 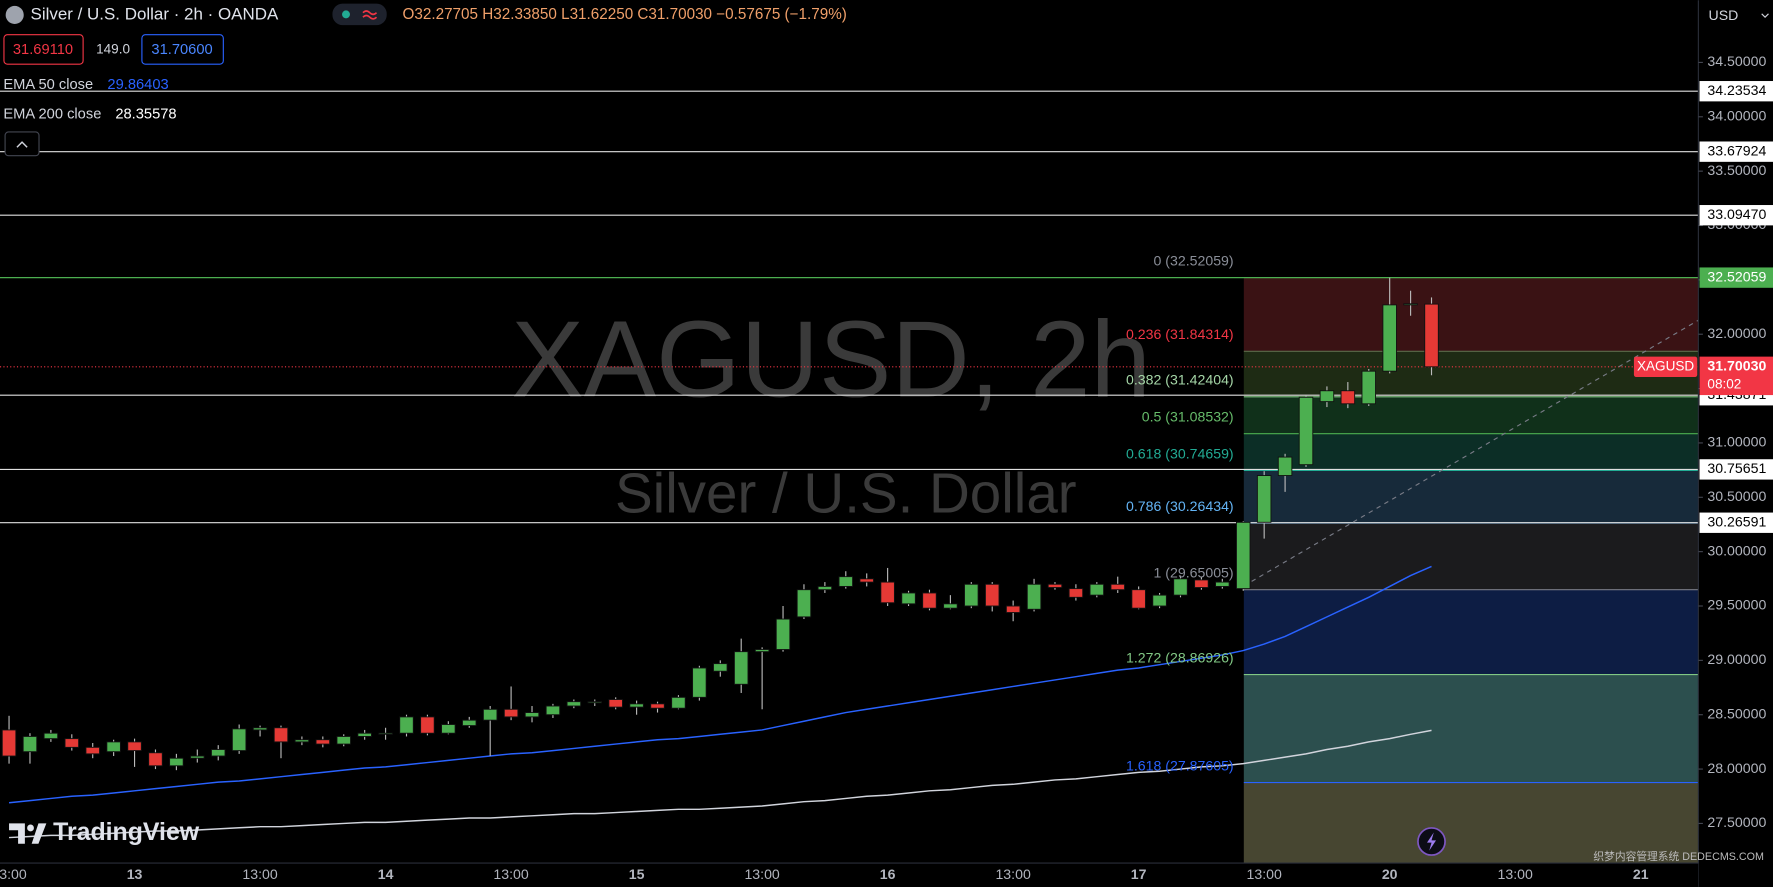 I want to click on y-tick-label: 30.50000, so click(x=1736, y=496).